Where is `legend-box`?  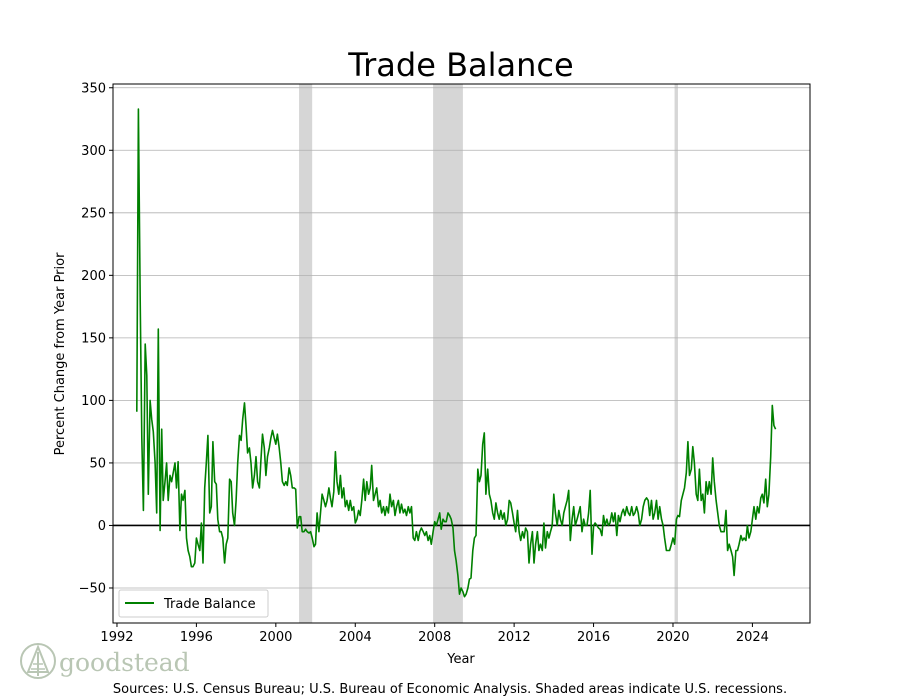
legend-box is located at coordinates (193, 603).